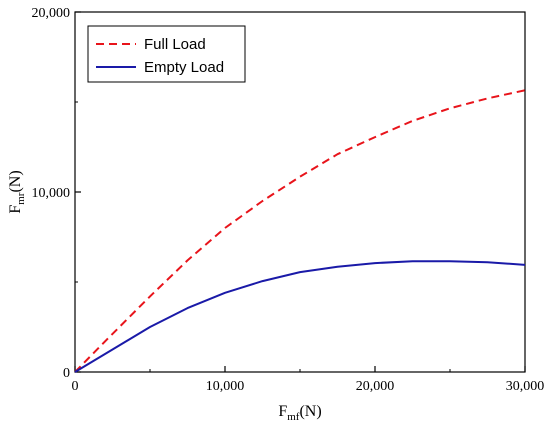 This screenshot has height=424, width=550. What do you see at coordinates (51, 13) in the screenshot?
I see `y-tick-label: 20,000` at bounding box center [51, 13].